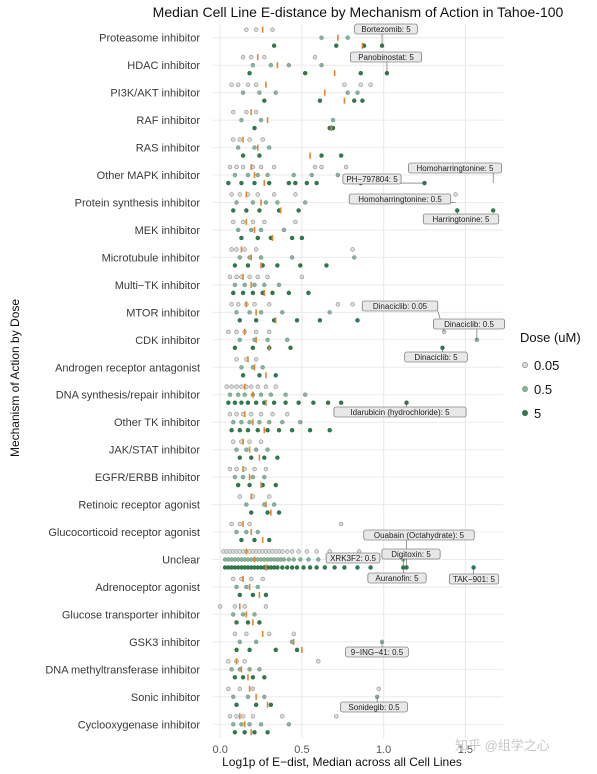 Image resolution: width=597 pixels, height=774 pixels. What do you see at coordinates (386, 34) in the screenshot?
I see `annotation-label: Bortezomib: 5` at bounding box center [386, 34].